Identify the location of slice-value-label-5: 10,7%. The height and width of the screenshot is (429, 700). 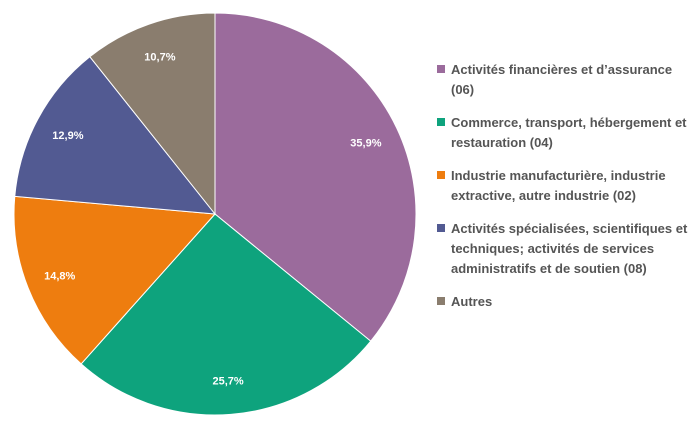
(159, 57).